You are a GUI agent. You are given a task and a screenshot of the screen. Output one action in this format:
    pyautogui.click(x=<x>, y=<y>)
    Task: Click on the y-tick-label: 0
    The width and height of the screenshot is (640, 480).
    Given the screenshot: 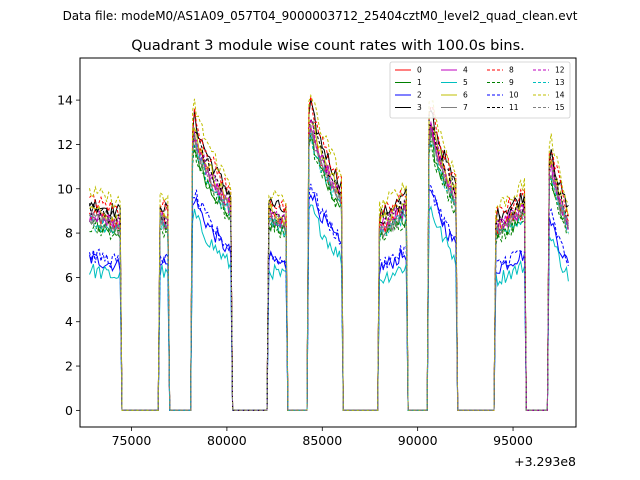 What is the action you would take?
    pyautogui.click(x=69, y=410)
    